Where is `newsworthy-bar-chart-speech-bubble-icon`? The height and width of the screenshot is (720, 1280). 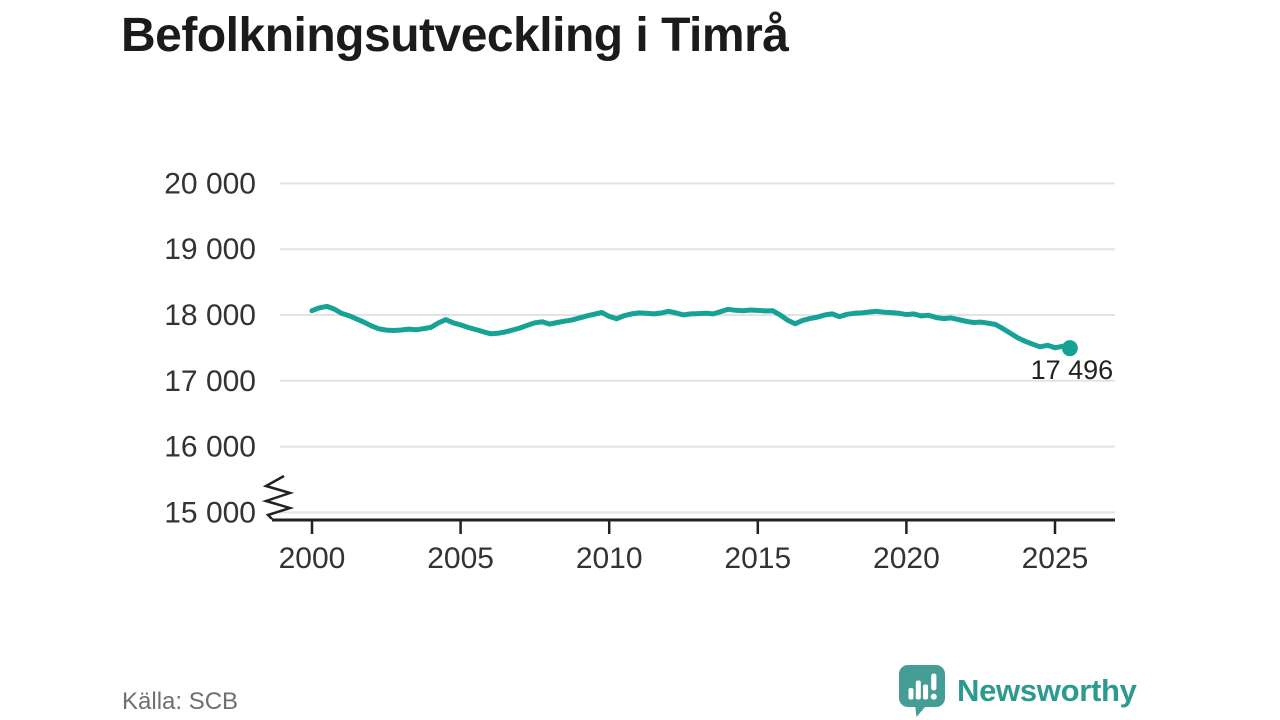 newsworthy-bar-chart-speech-bubble-icon is located at coordinates (922, 691).